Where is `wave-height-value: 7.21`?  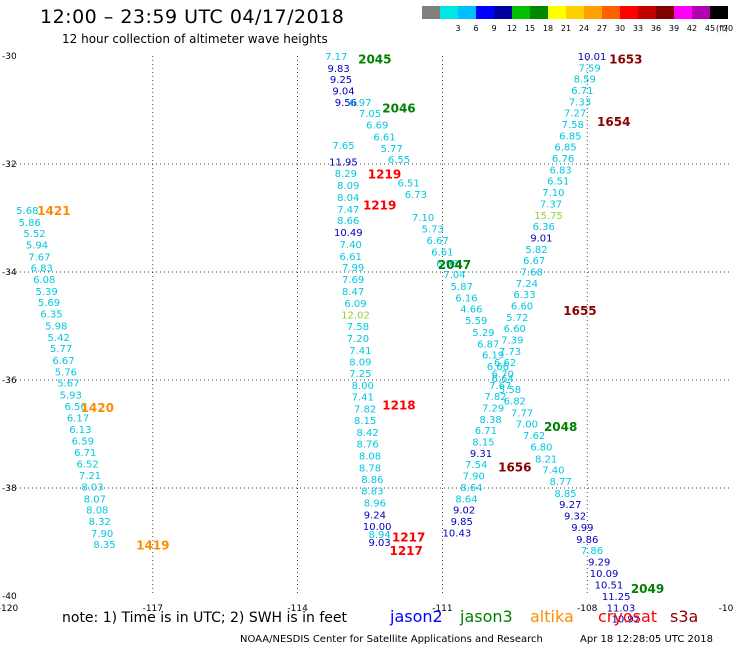 wave-height-value: 7.21 is located at coordinates (90, 476).